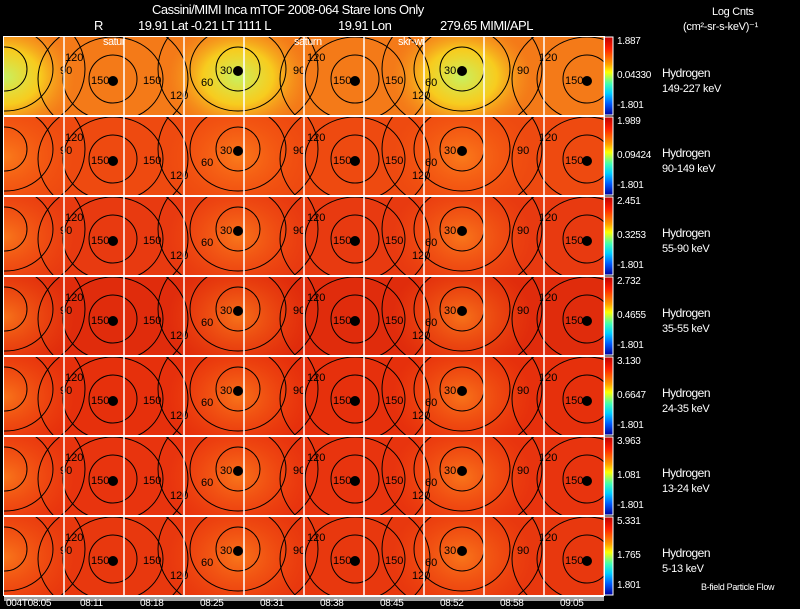  What do you see at coordinates (392, 603) in the screenshot?
I see `x-tick-label: 08:45` at bounding box center [392, 603].